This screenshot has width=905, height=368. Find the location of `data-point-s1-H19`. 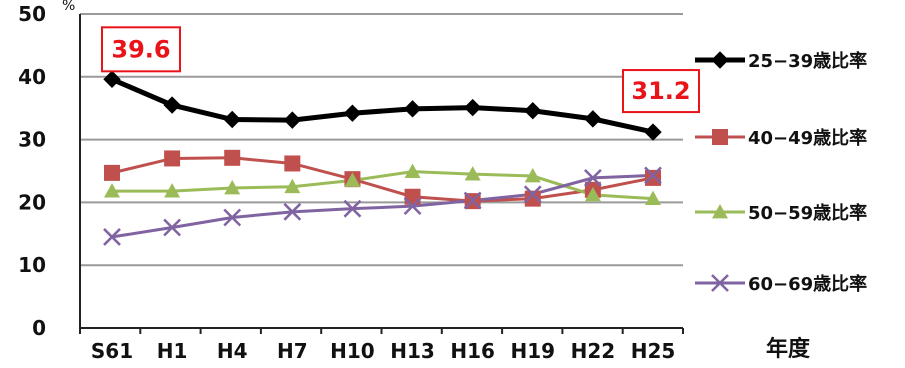

data-point-s1-H19 is located at coordinates (532, 198).